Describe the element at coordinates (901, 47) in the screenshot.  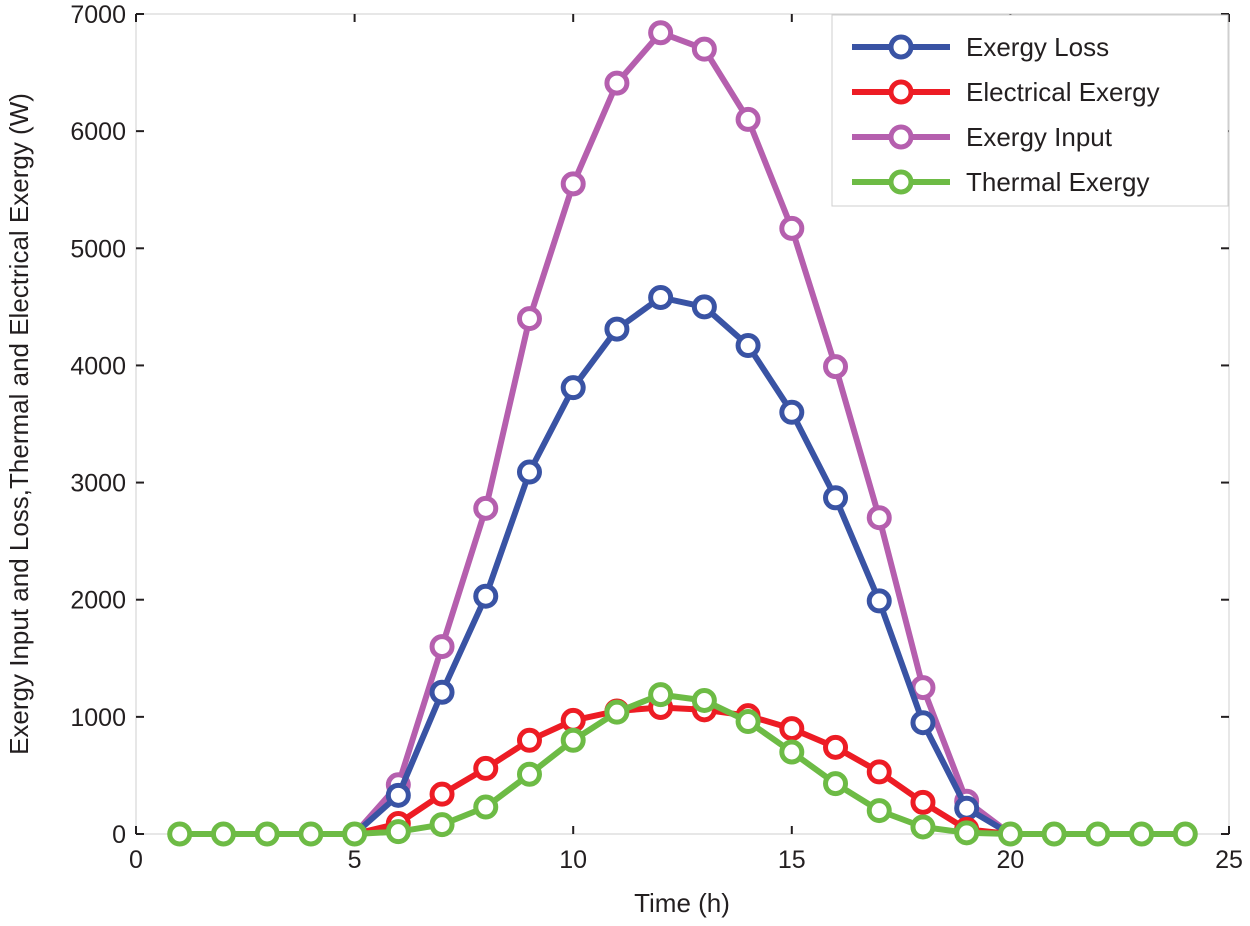
I see `legend-marker-exergy-loss` at that location.